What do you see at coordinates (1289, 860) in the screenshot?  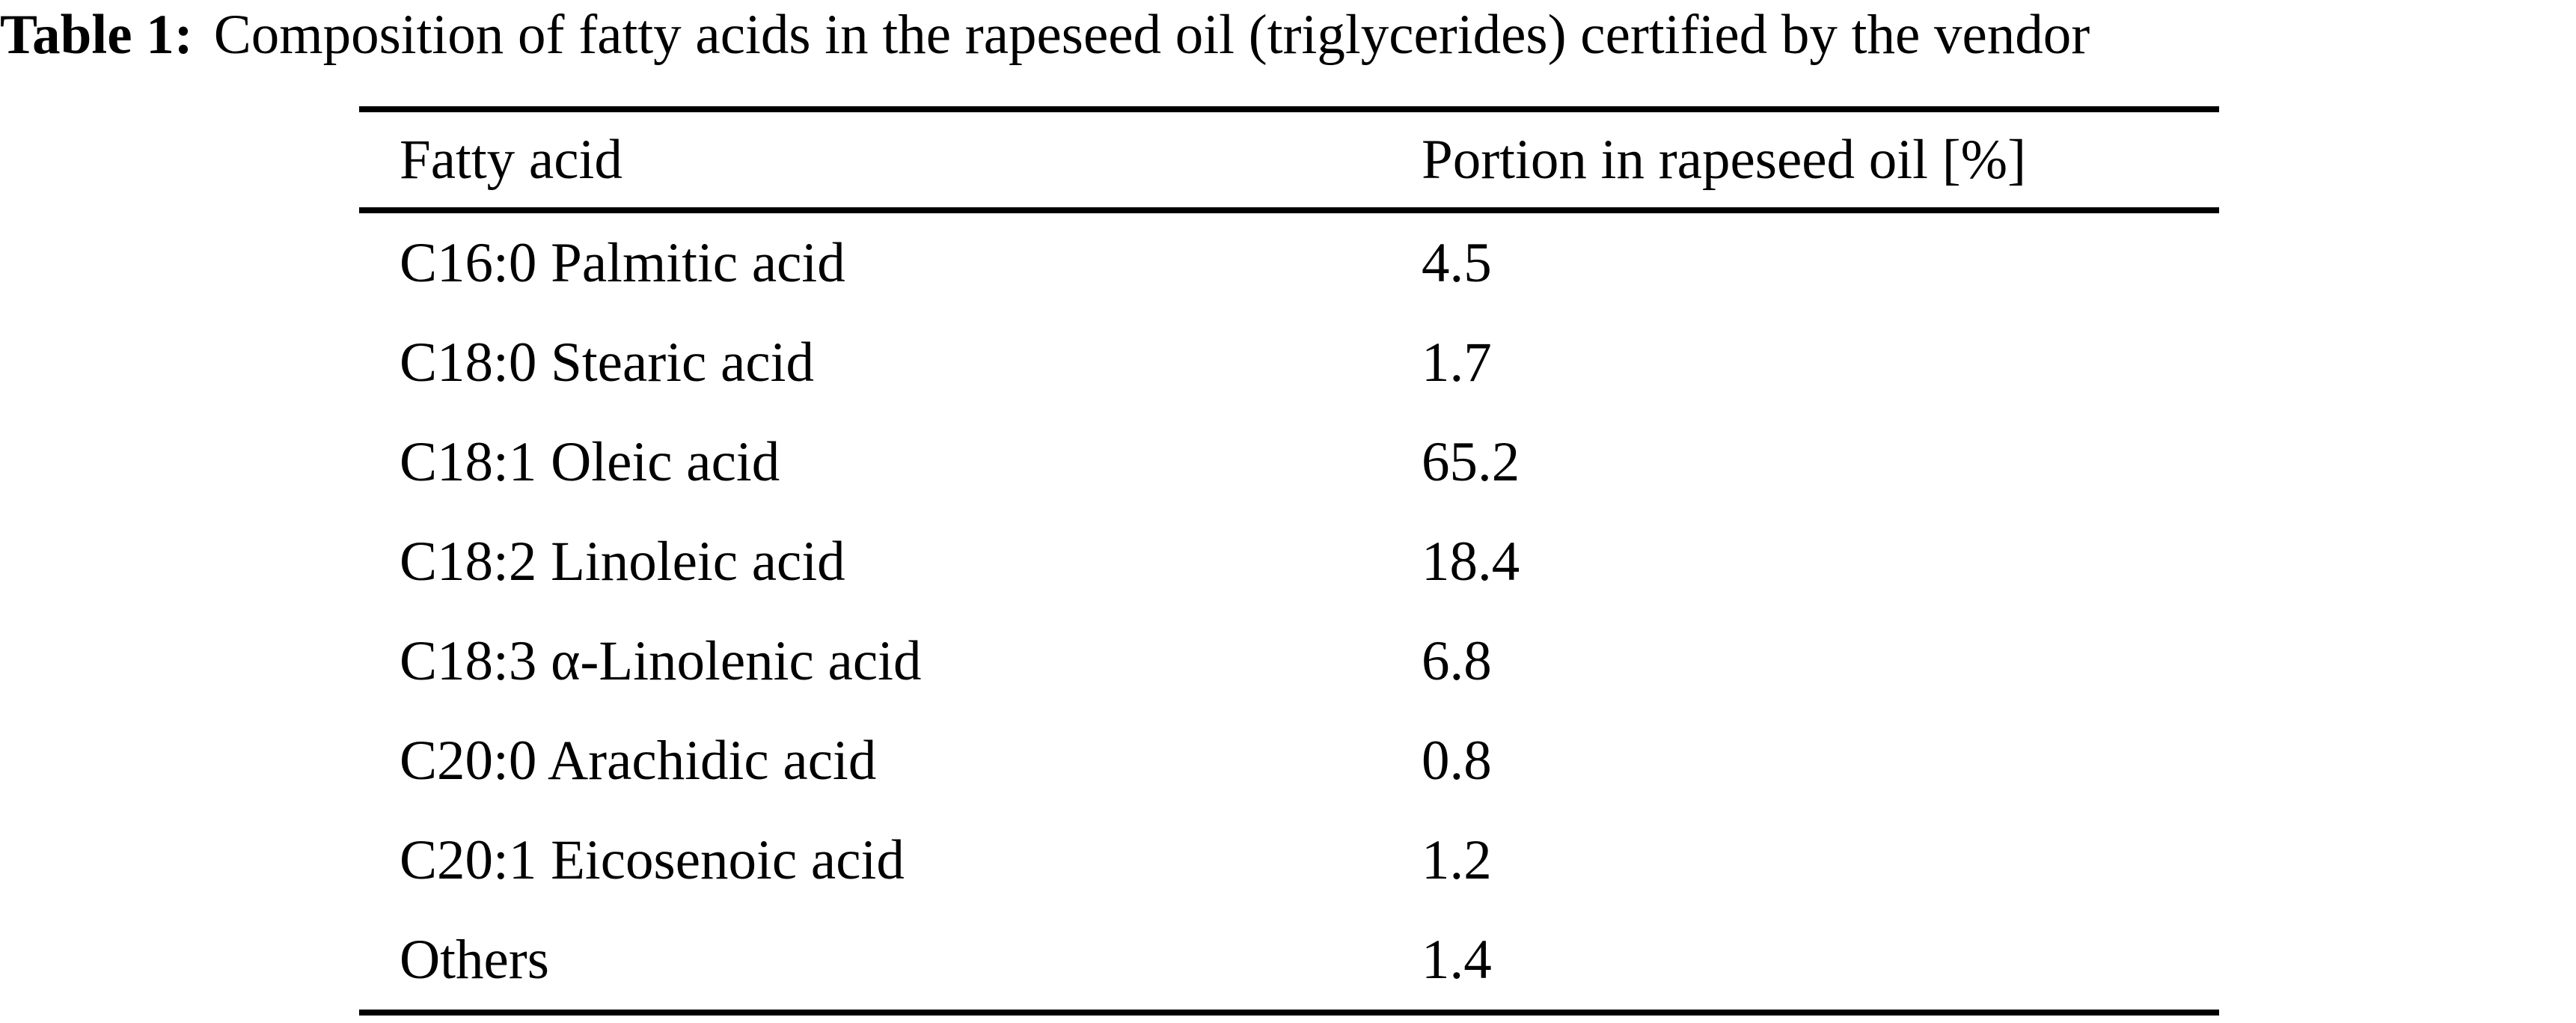 I see `table-row: C20:1 Eicosenoic acid 1.2` at bounding box center [1289, 860].